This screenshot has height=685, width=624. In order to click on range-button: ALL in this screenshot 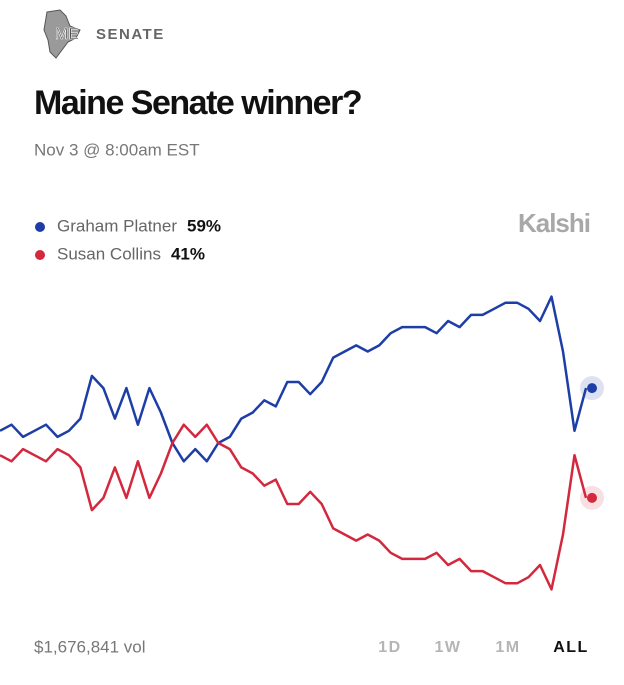, I will do `click(571, 647)`.